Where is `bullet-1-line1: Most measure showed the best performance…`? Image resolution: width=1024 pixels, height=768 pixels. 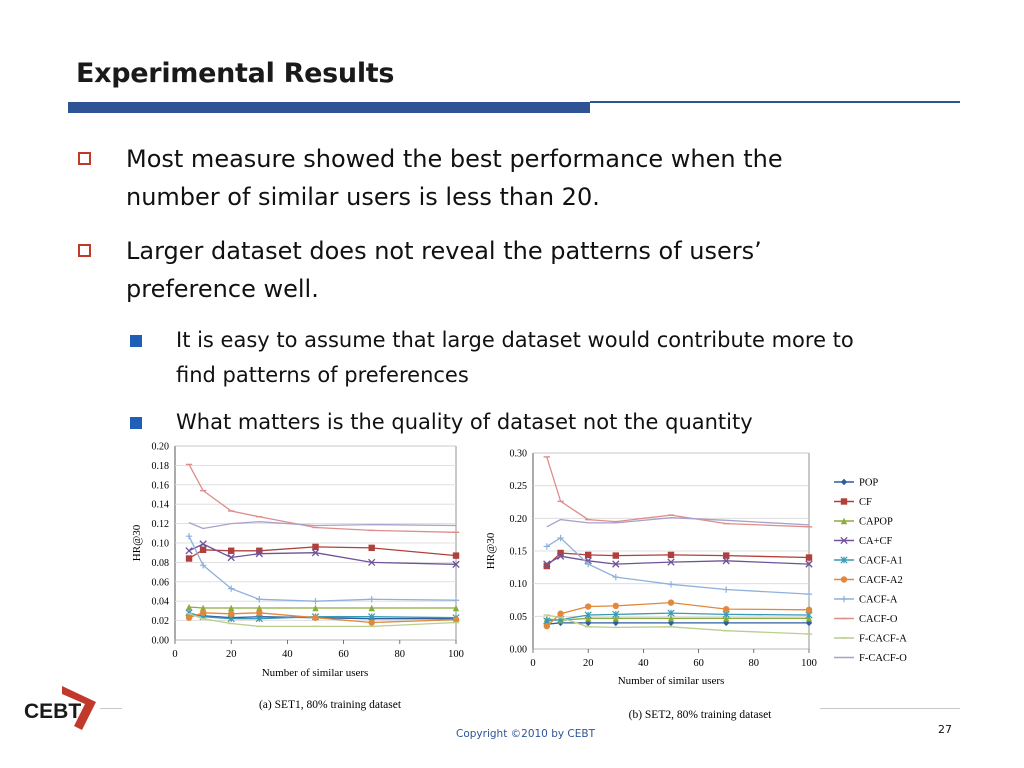 bullet-1-line1: Most measure showed the best performance… is located at coordinates (454, 159).